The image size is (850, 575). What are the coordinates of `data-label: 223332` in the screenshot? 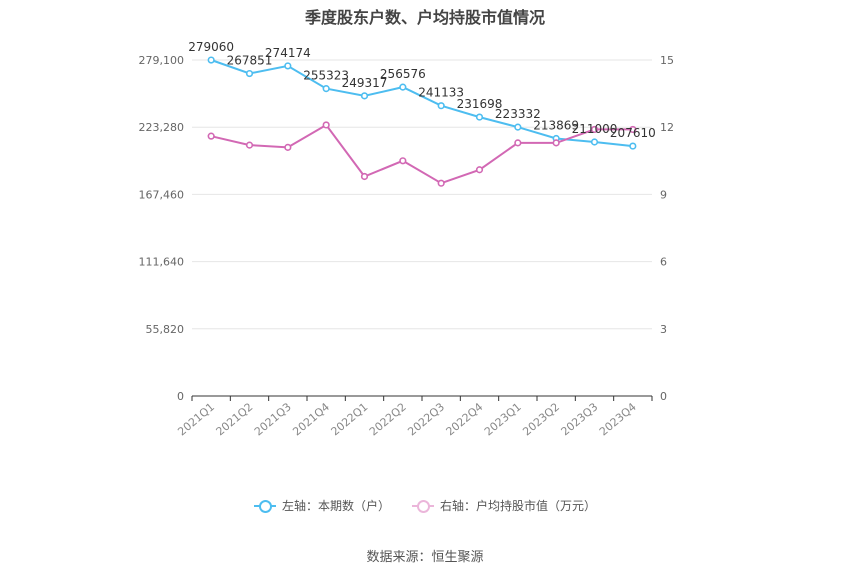 It's located at (518, 114).